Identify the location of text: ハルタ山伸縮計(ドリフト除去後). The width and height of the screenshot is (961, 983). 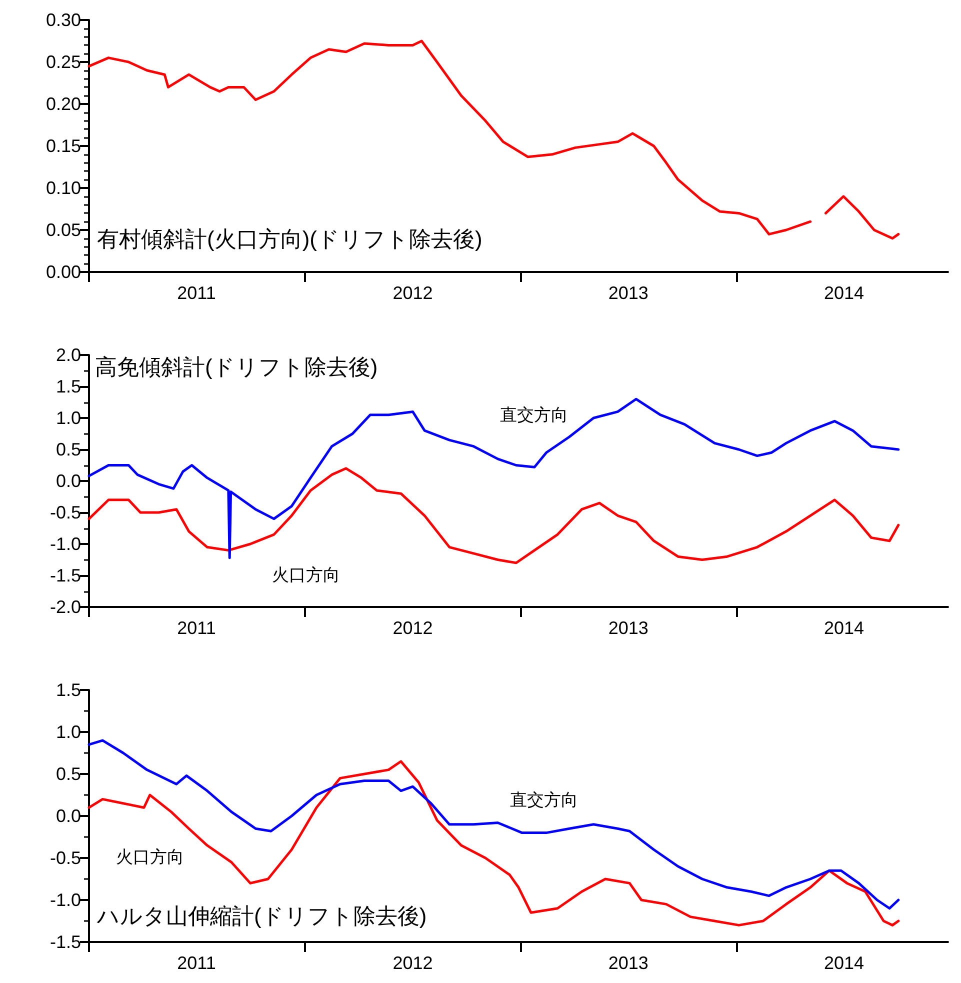
(261, 916).